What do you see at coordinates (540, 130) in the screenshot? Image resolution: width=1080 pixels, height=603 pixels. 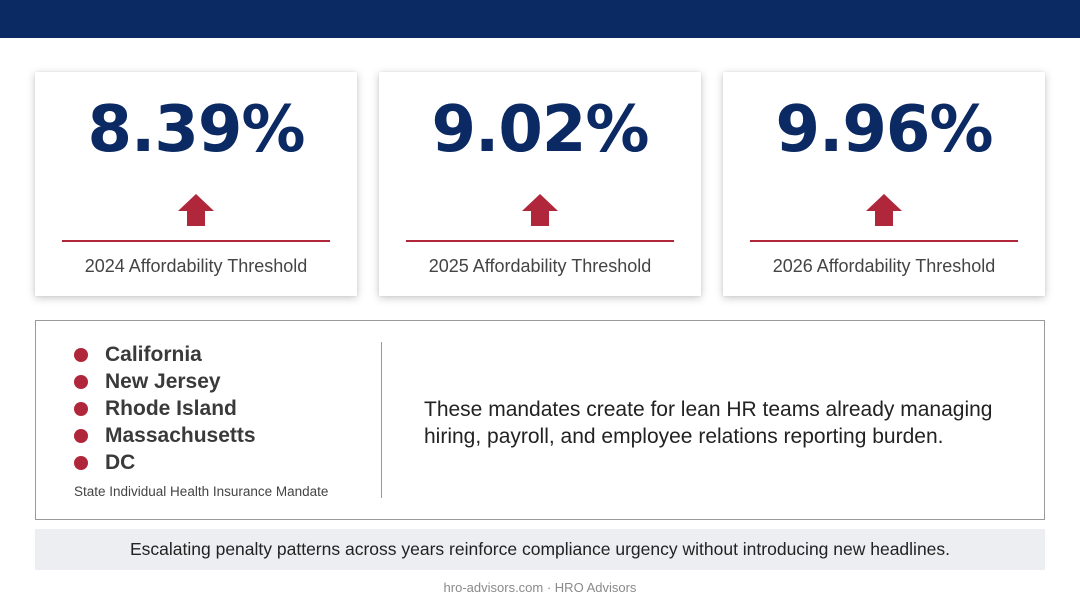 I see `threshold-value: 9.02%` at bounding box center [540, 130].